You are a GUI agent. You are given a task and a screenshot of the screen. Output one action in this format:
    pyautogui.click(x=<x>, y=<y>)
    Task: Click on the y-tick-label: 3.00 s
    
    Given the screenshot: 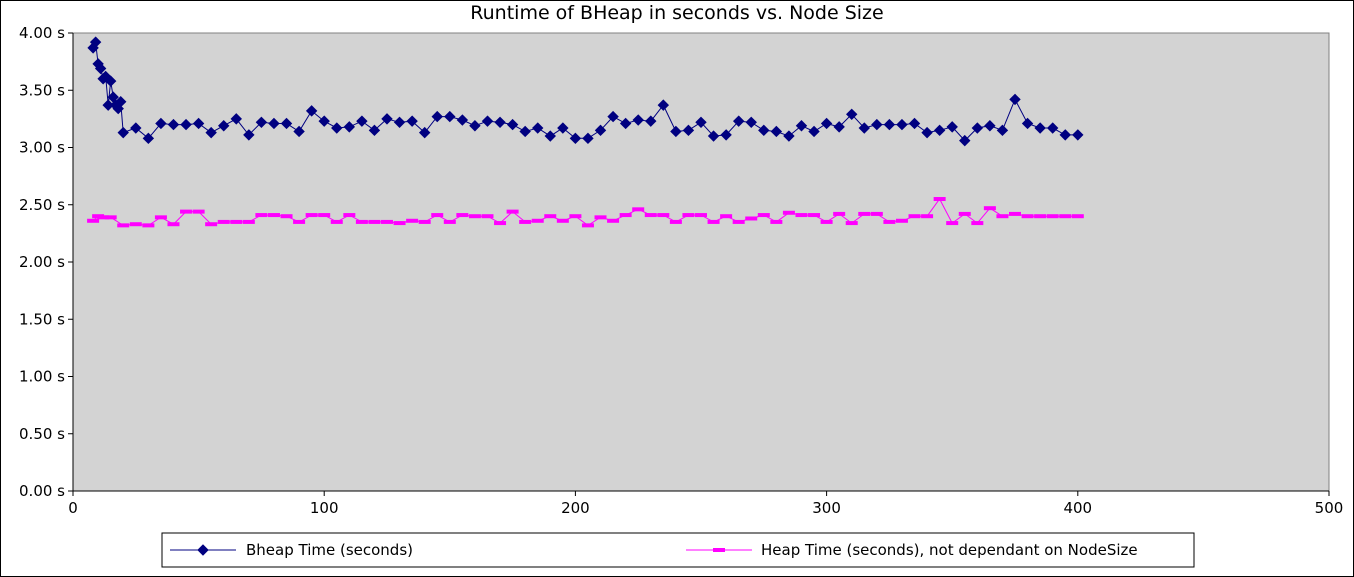 What is the action you would take?
    pyautogui.click(x=42, y=148)
    